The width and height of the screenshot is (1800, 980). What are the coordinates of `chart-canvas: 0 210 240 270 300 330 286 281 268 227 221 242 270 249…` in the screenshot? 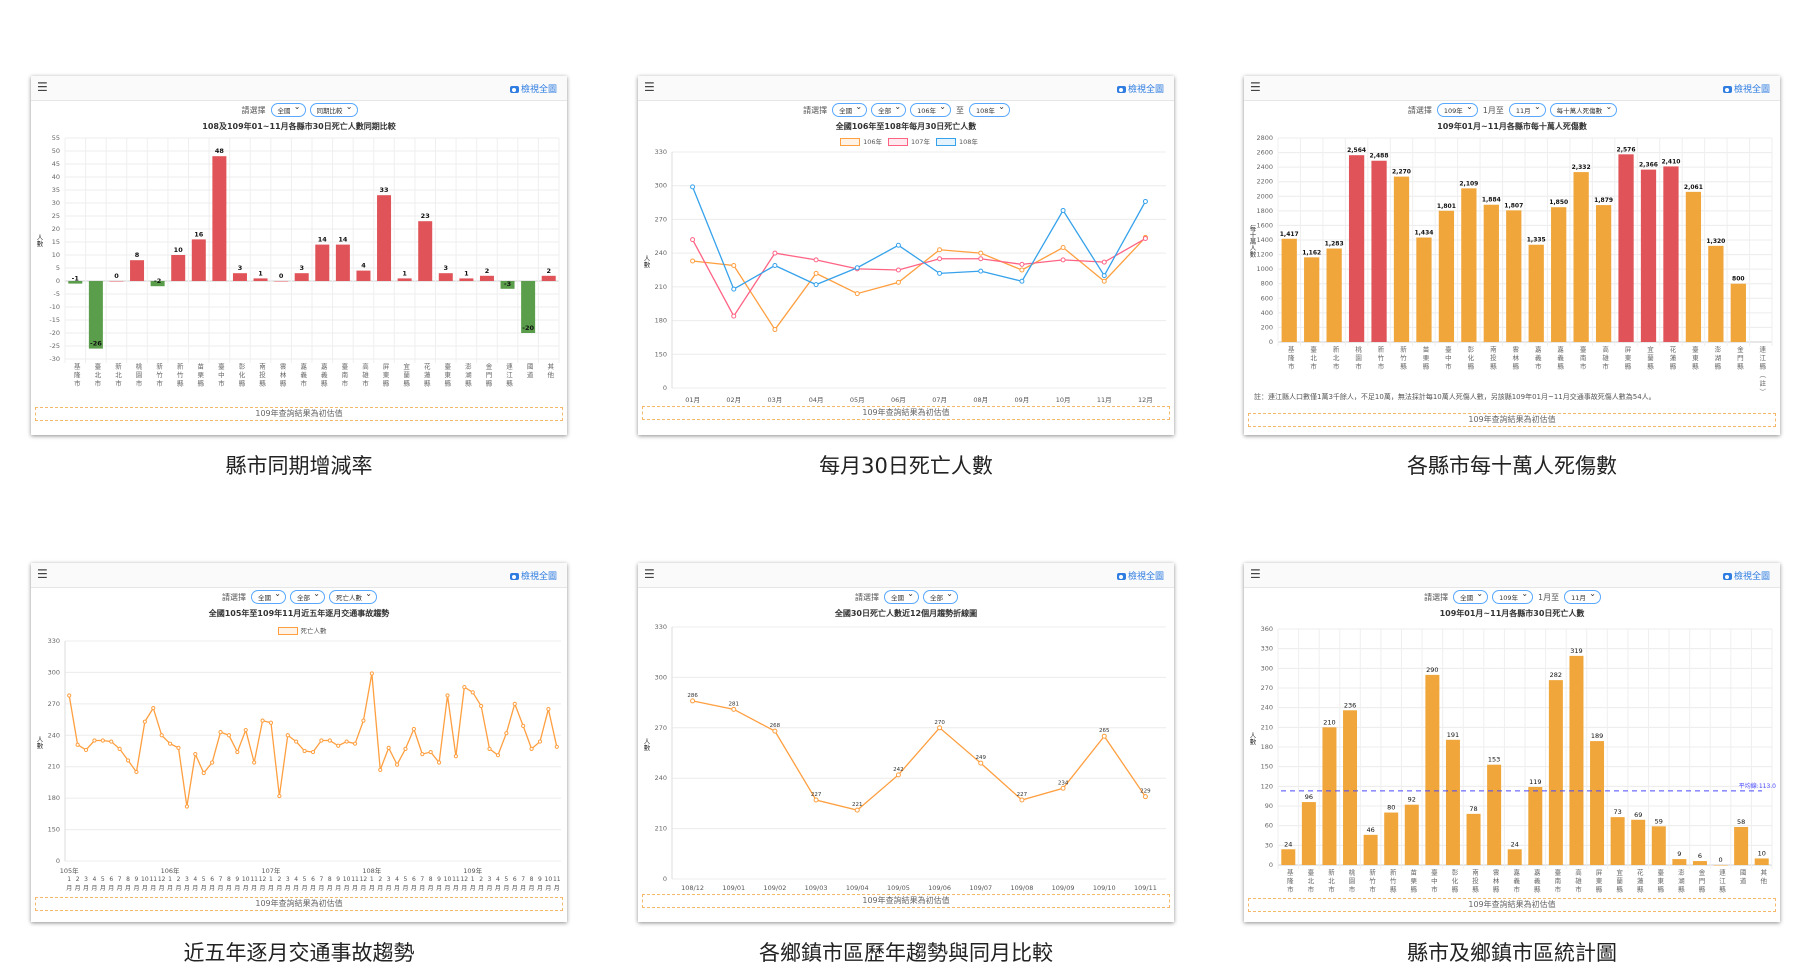 It's located at (910, 753).